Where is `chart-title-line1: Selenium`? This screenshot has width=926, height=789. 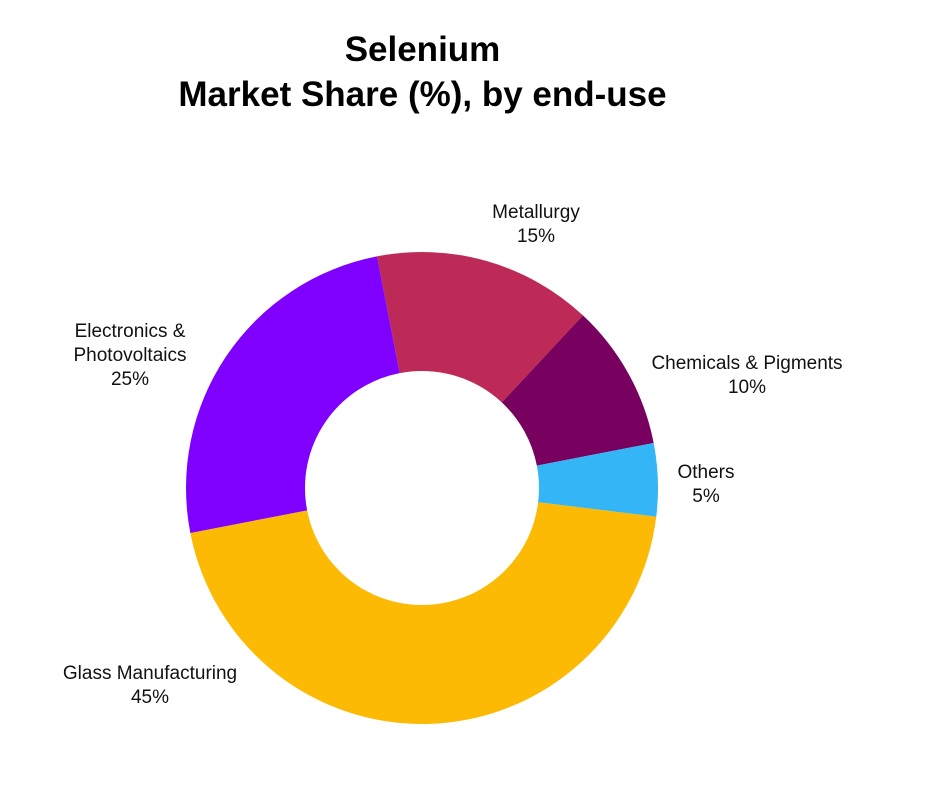
chart-title-line1: Selenium is located at coordinates (422, 49).